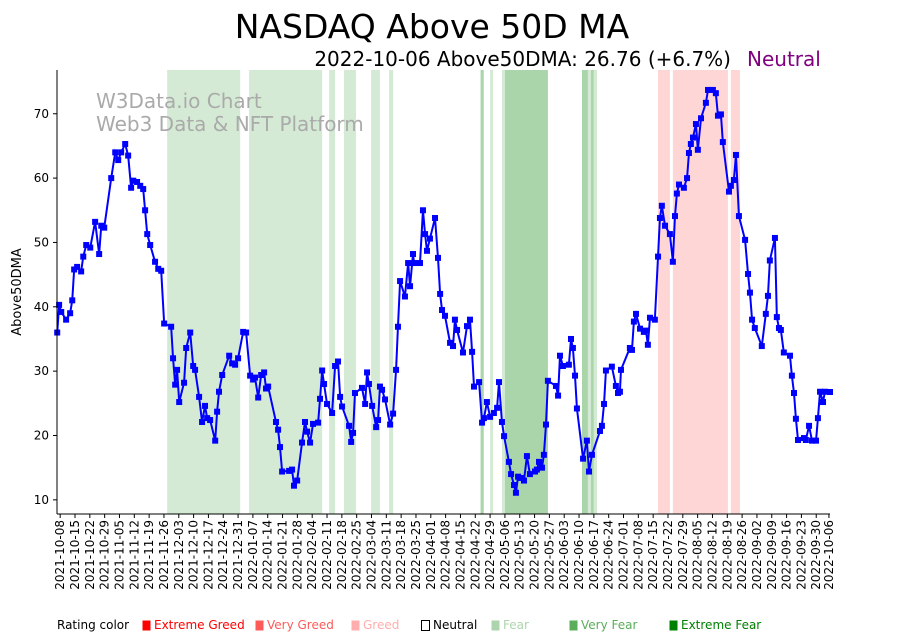 The height and width of the screenshot is (641, 897). Describe the element at coordinates (579, 555) in the screenshot. I see `x-tick-label: 2022-06-10` at that location.